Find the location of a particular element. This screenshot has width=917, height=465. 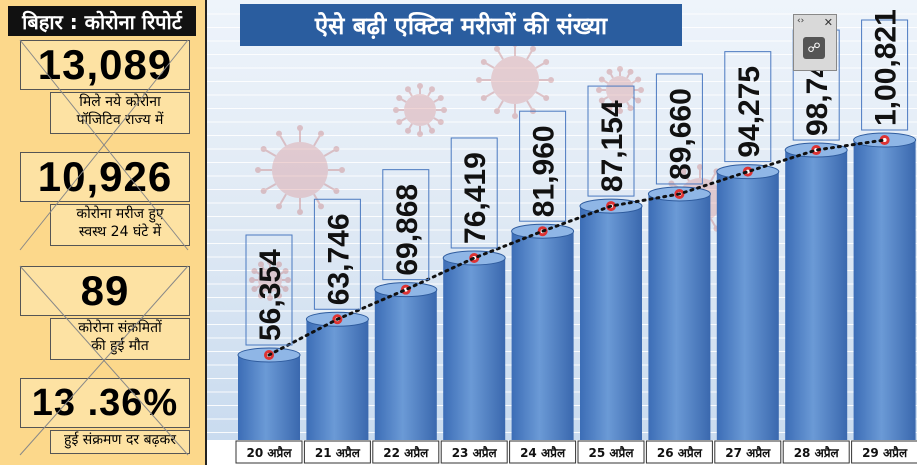

svg-text: 87,154 is located at coordinates (612, 146).